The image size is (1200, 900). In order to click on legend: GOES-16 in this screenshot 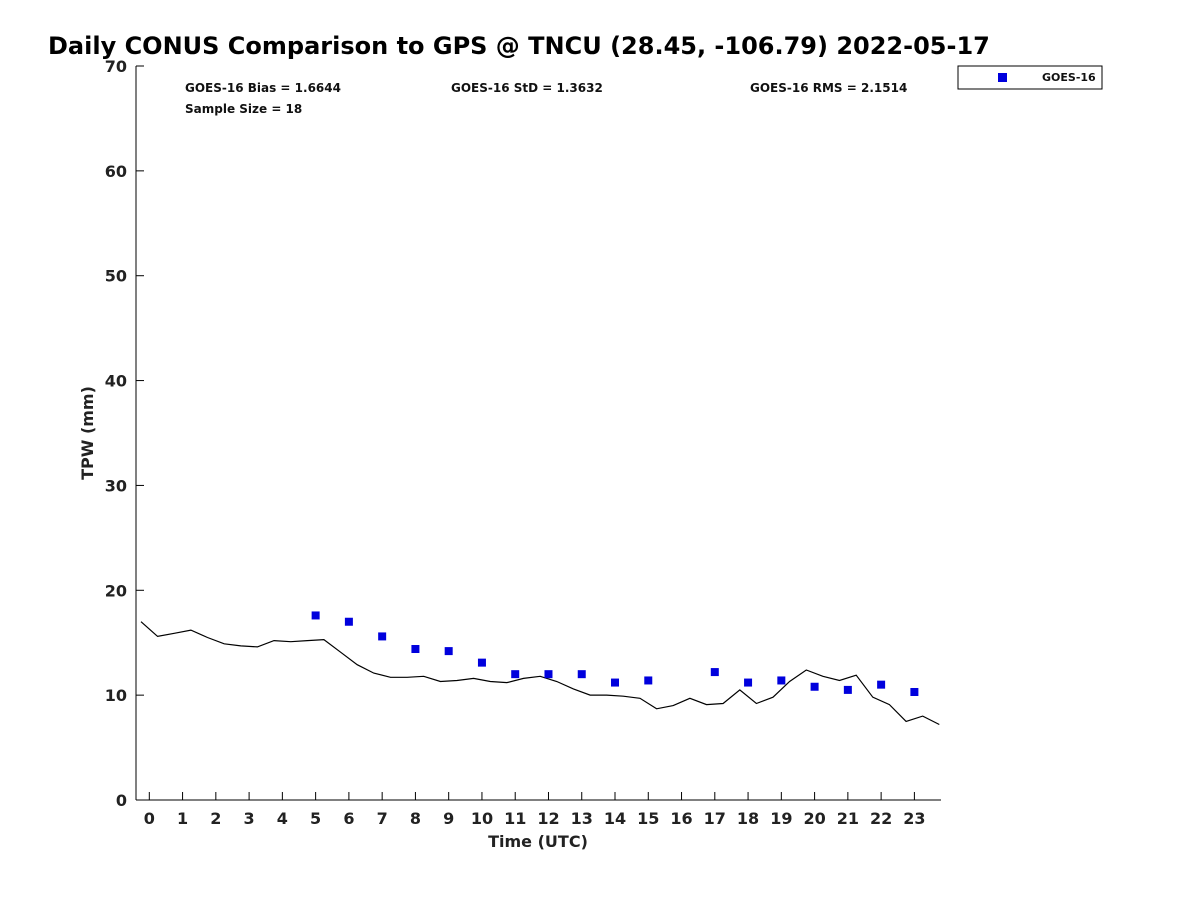, I will do `click(1030, 77)`.